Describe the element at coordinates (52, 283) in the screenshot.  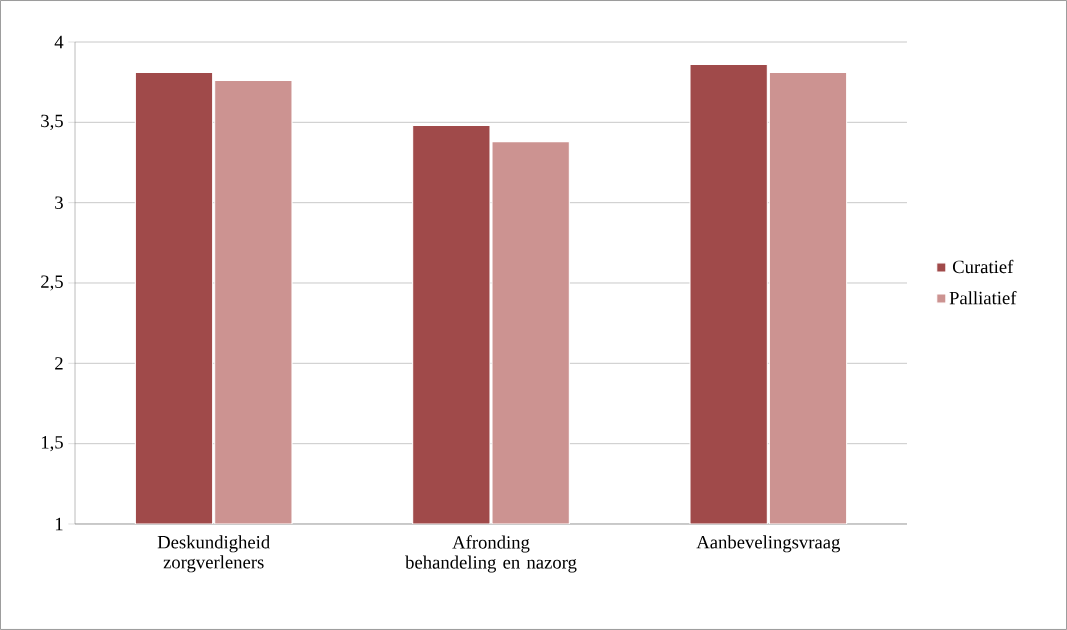
I see `y-tick-label: 2,5` at that location.